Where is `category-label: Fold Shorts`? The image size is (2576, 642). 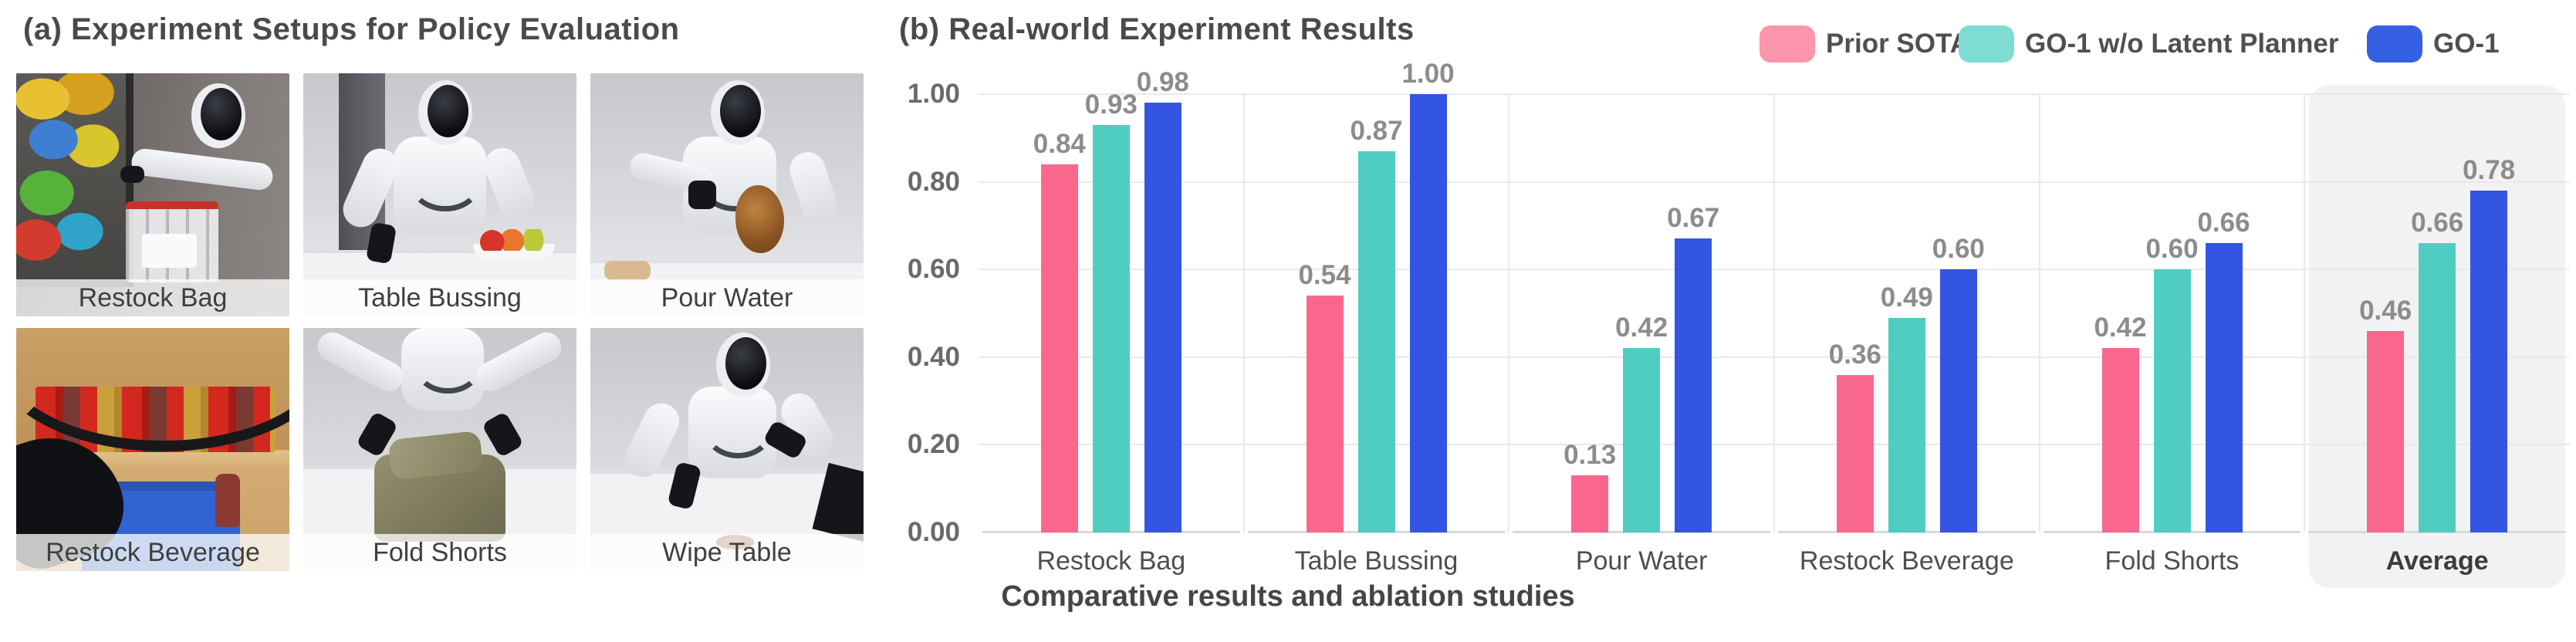
category-label: Fold Shorts is located at coordinates (2172, 561).